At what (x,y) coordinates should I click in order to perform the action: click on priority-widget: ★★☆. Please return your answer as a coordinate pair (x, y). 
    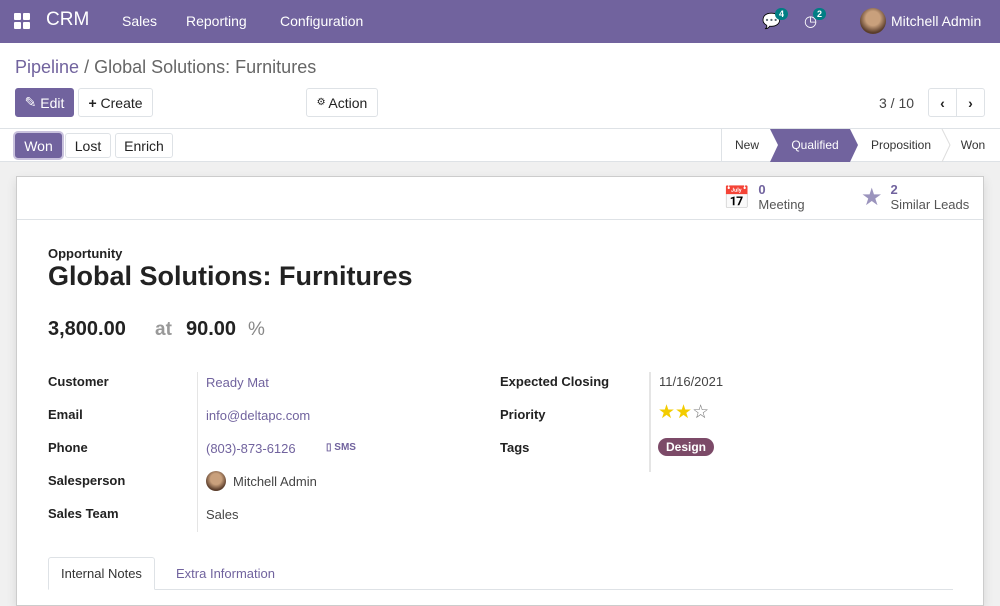
    Looking at the image, I should click on (683, 412).